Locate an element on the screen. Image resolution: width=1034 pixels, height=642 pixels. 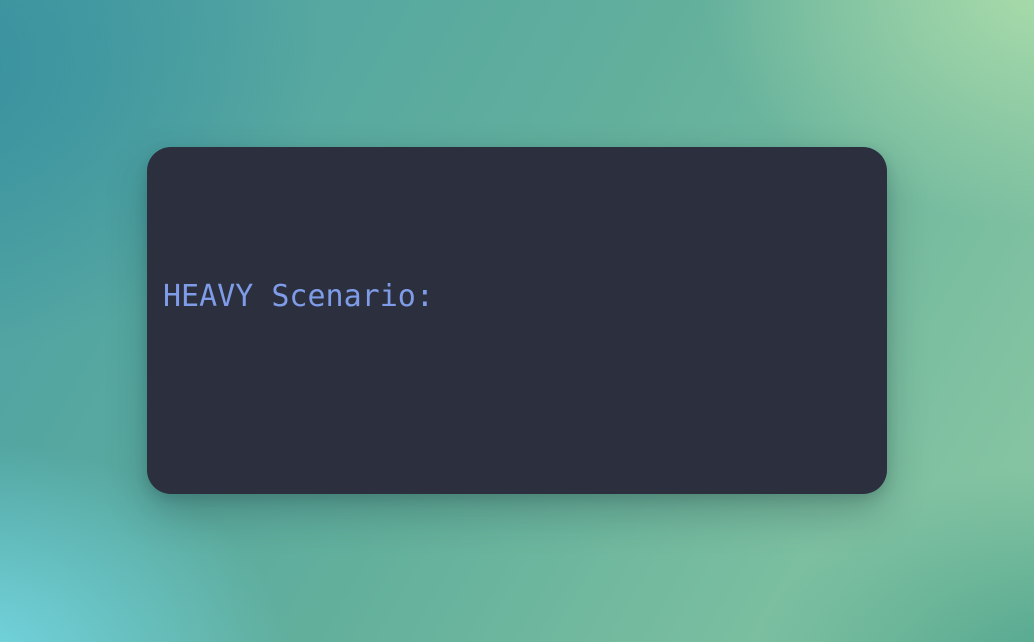
scenario-title: HEAVY Scenario: is located at coordinates (298, 296).